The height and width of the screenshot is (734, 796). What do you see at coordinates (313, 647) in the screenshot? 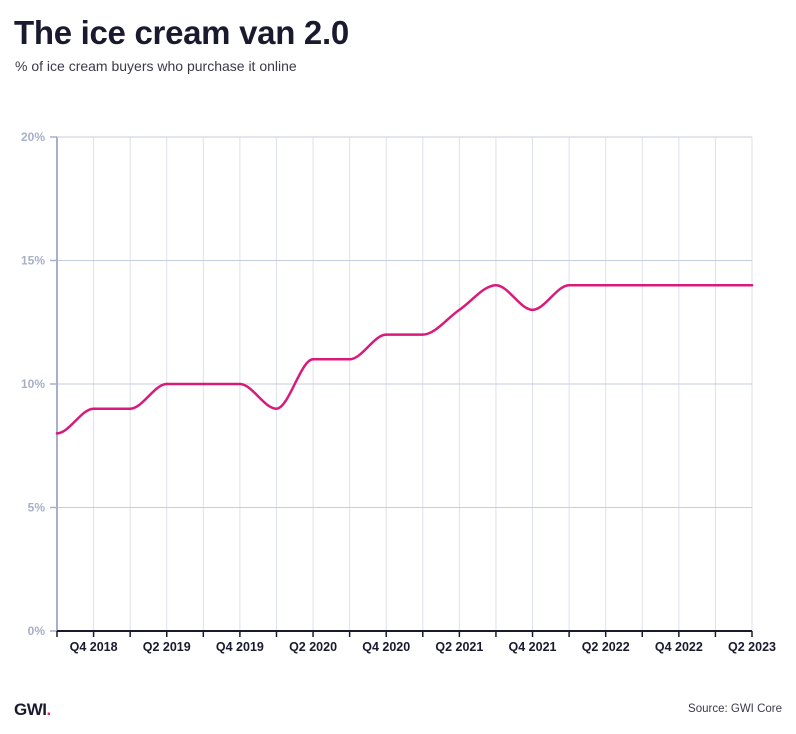
I see `x-tick-label: Q2 2020` at bounding box center [313, 647].